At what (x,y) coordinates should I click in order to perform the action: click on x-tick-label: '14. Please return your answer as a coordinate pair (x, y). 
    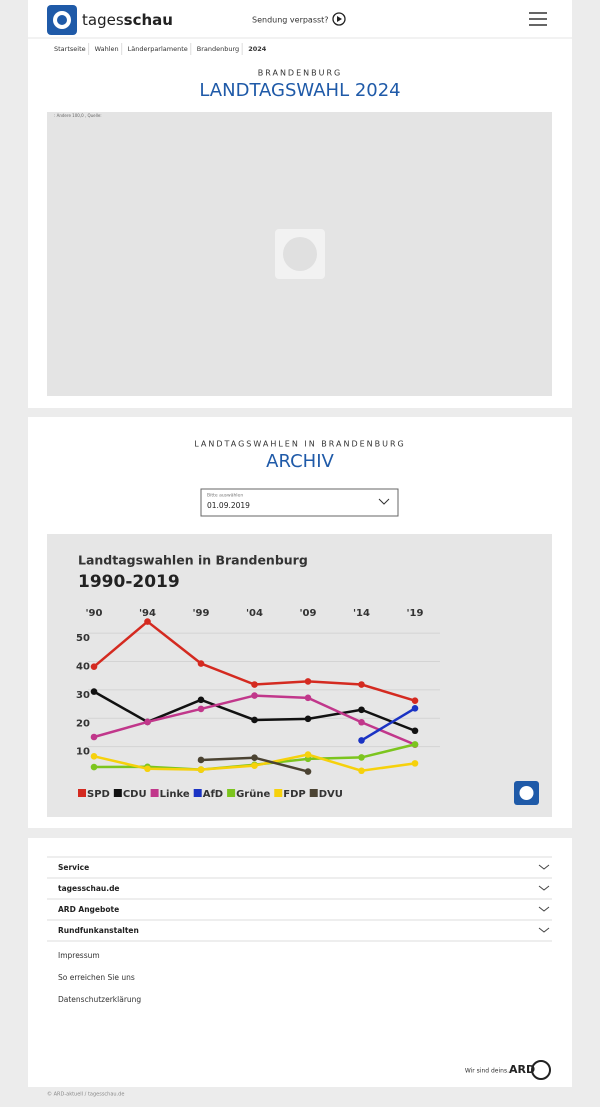
    Looking at the image, I should click on (361, 613).